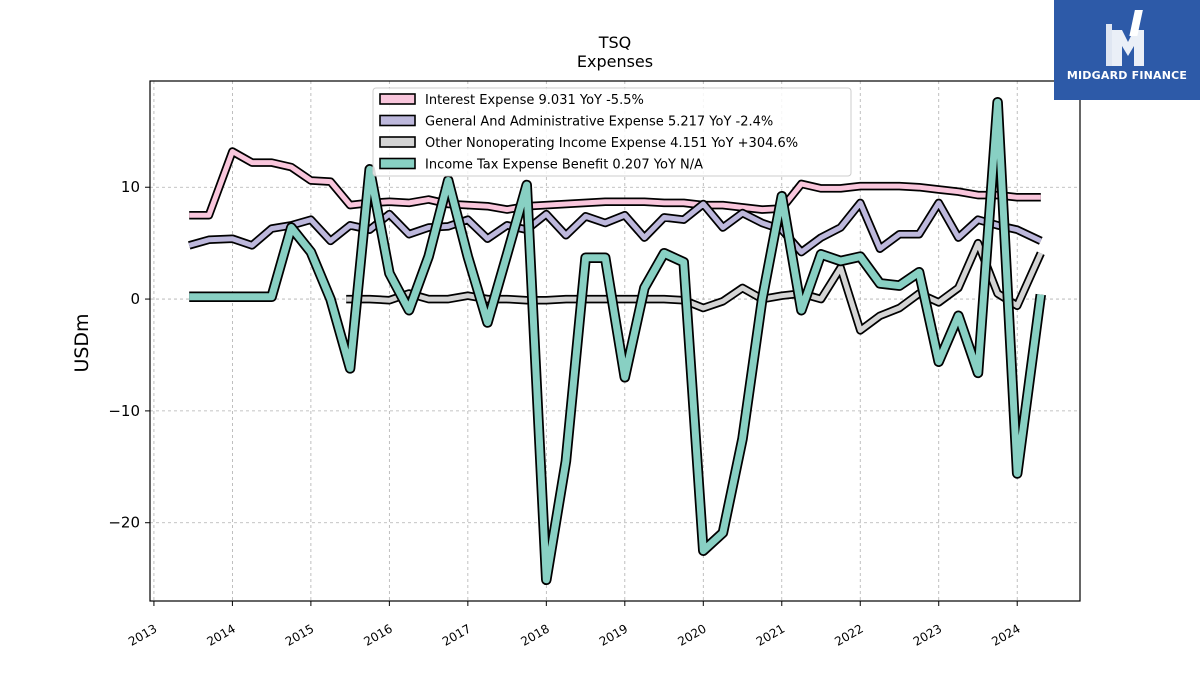  What do you see at coordinates (613, 634) in the screenshot?
I see `x-tick-label: 2019` at bounding box center [613, 634].